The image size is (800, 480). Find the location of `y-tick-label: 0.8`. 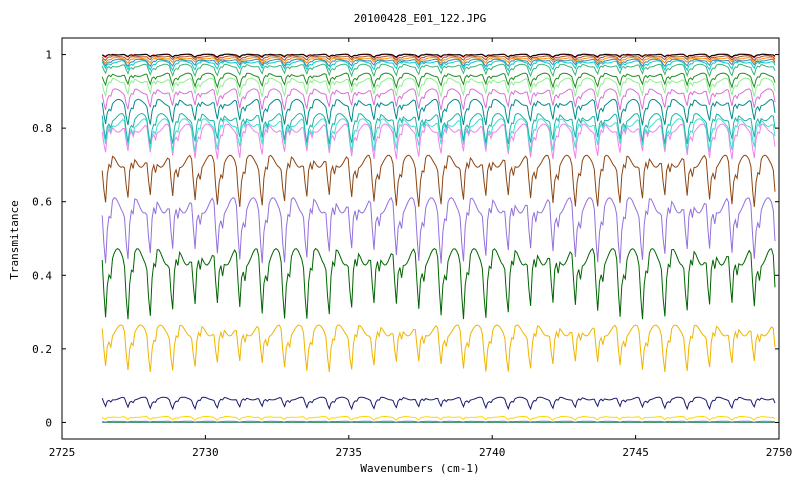

y-tick-label: 0.8 is located at coordinates (42, 128).